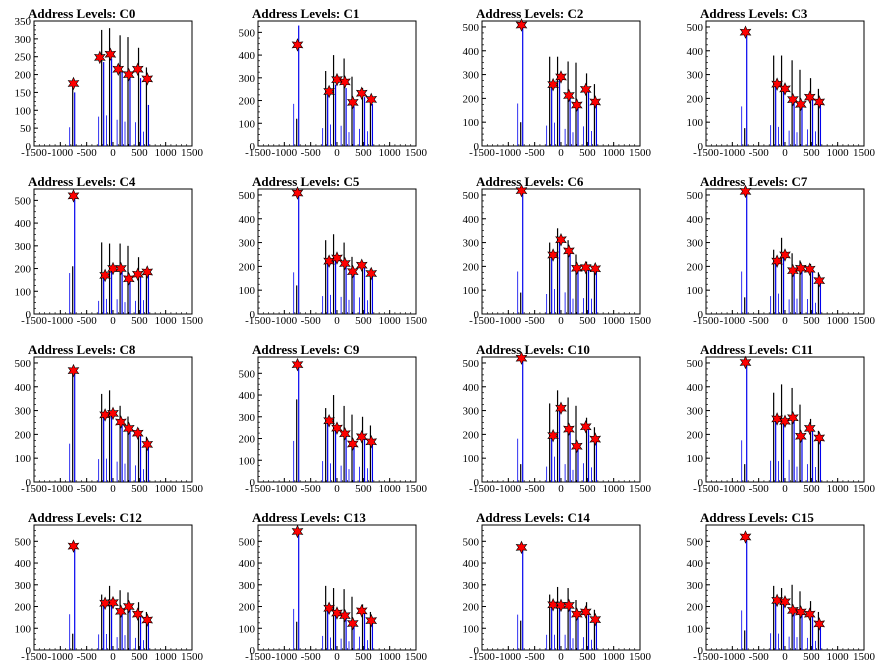 This screenshot has width=896, height=672. What do you see at coordinates (533, 349) in the screenshot?
I see `chart-title: Address Levels: C10` at bounding box center [533, 349].